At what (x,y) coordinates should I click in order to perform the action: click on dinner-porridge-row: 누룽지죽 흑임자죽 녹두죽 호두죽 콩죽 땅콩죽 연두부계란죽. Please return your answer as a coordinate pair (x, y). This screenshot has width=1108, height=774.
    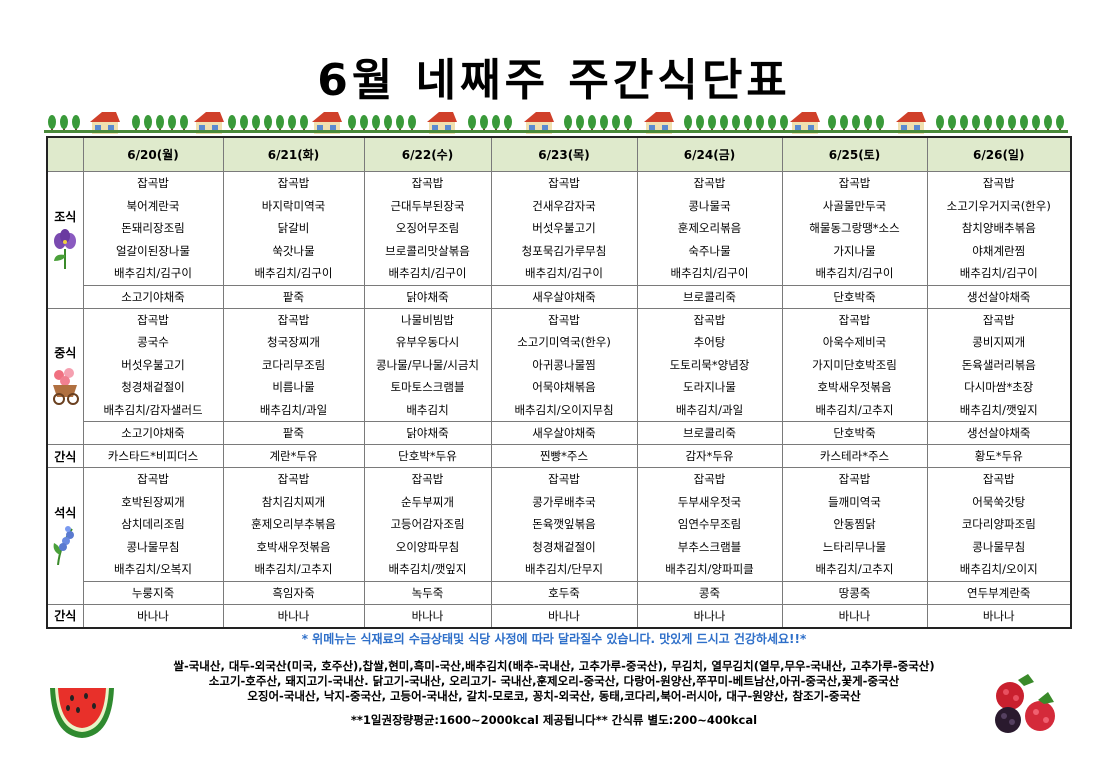
    Looking at the image, I should click on (559, 592).